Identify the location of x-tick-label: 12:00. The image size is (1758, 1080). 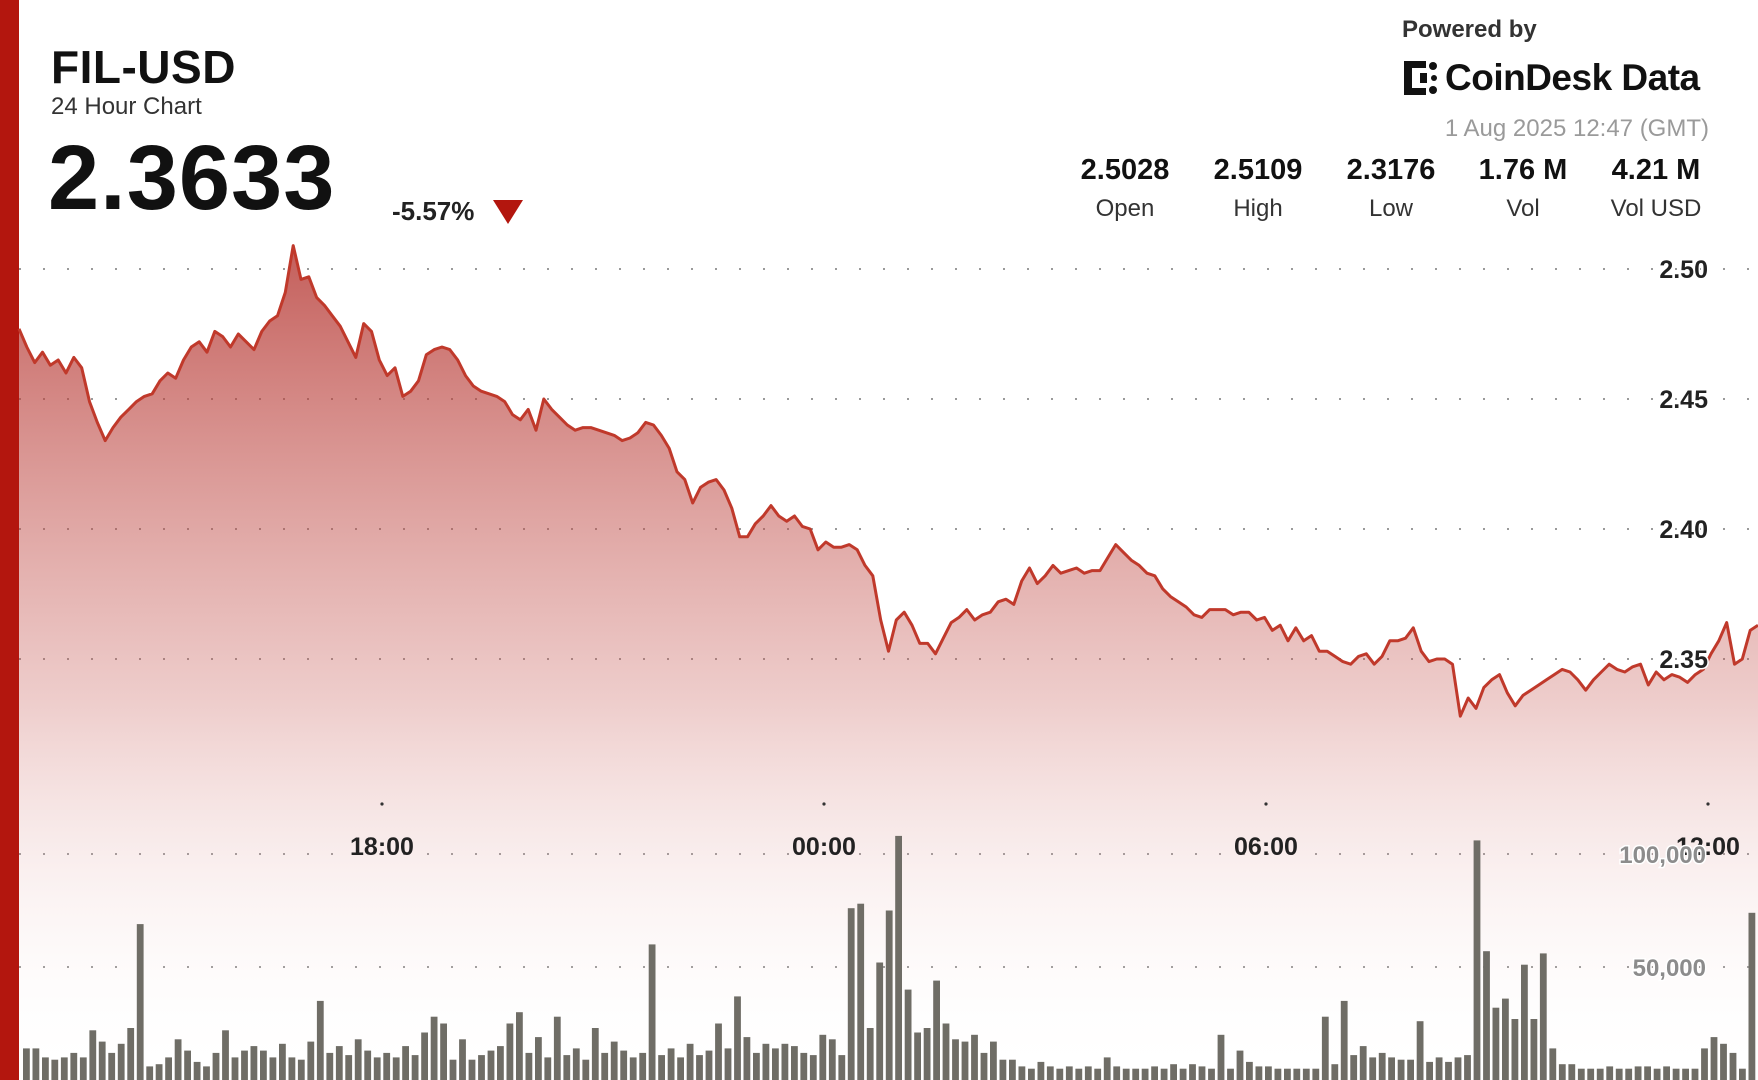
(1708, 847).